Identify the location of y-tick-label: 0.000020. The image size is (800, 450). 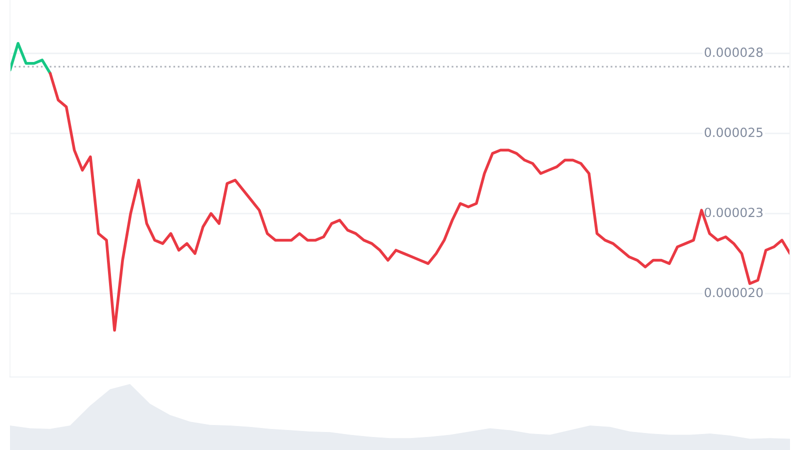
(733, 293).